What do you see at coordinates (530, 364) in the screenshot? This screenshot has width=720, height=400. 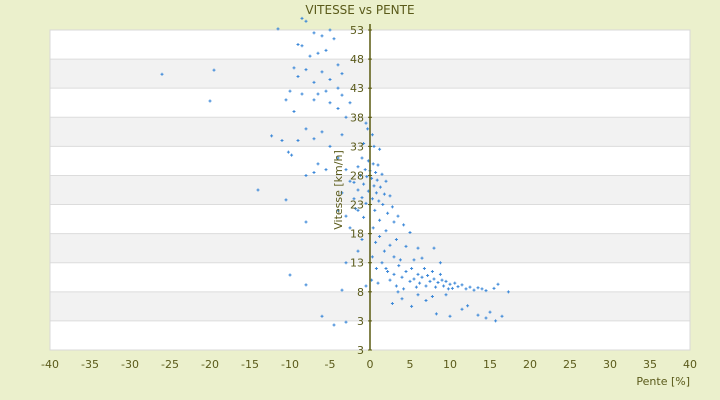 I see `x-tick-label: 20` at bounding box center [530, 364].